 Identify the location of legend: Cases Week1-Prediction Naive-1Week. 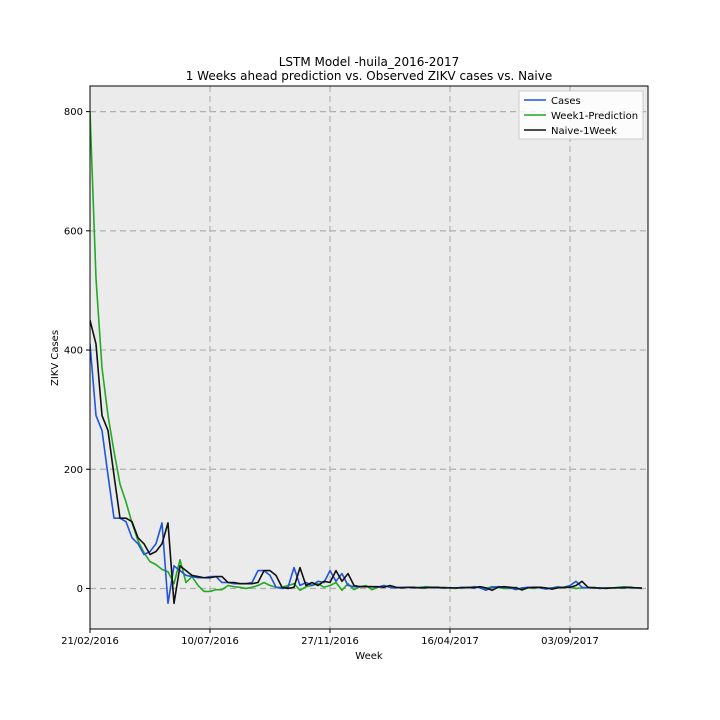
(581, 115).